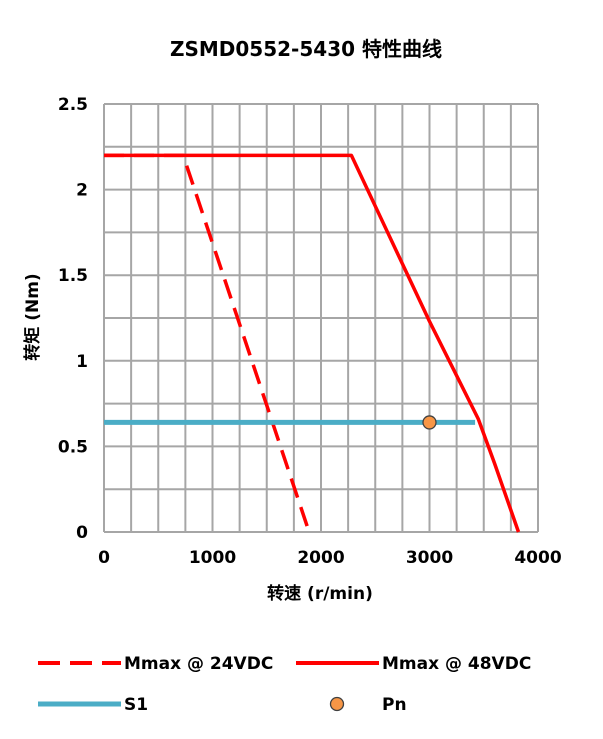 This screenshot has width=603, height=739. I want to click on legend-swatch, so click(337, 704).